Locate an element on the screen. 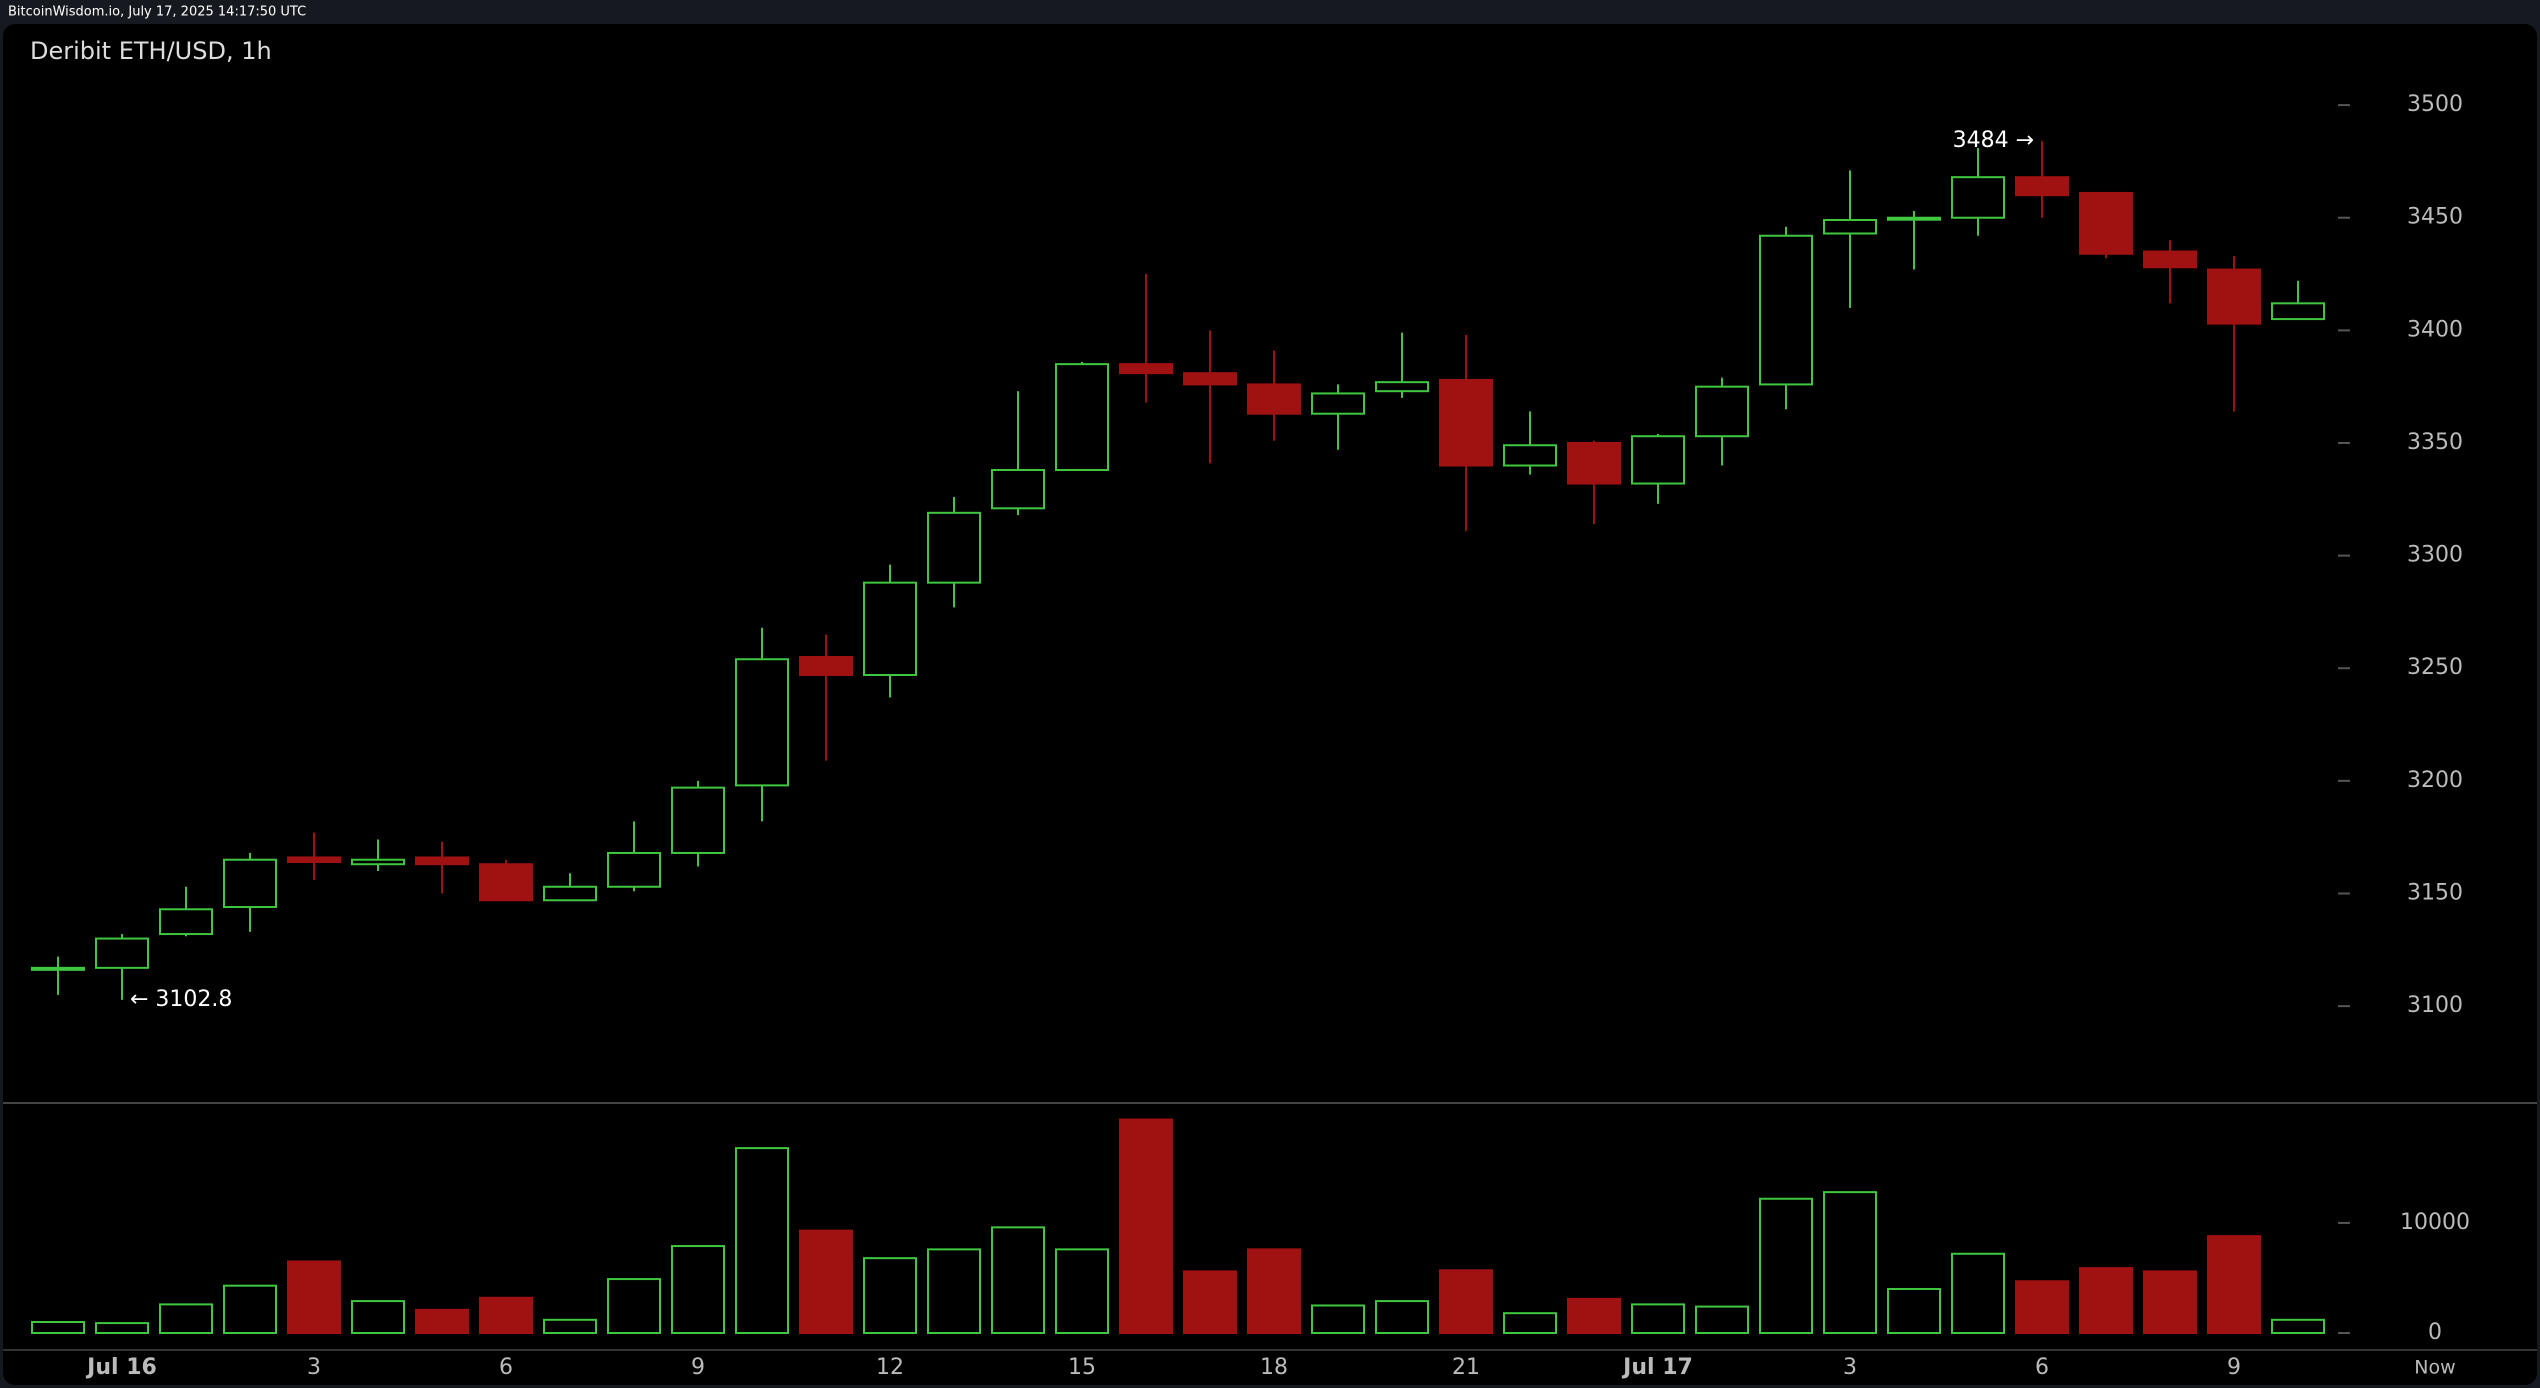  x-tick-label: 12 is located at coordinates (890, 1367).